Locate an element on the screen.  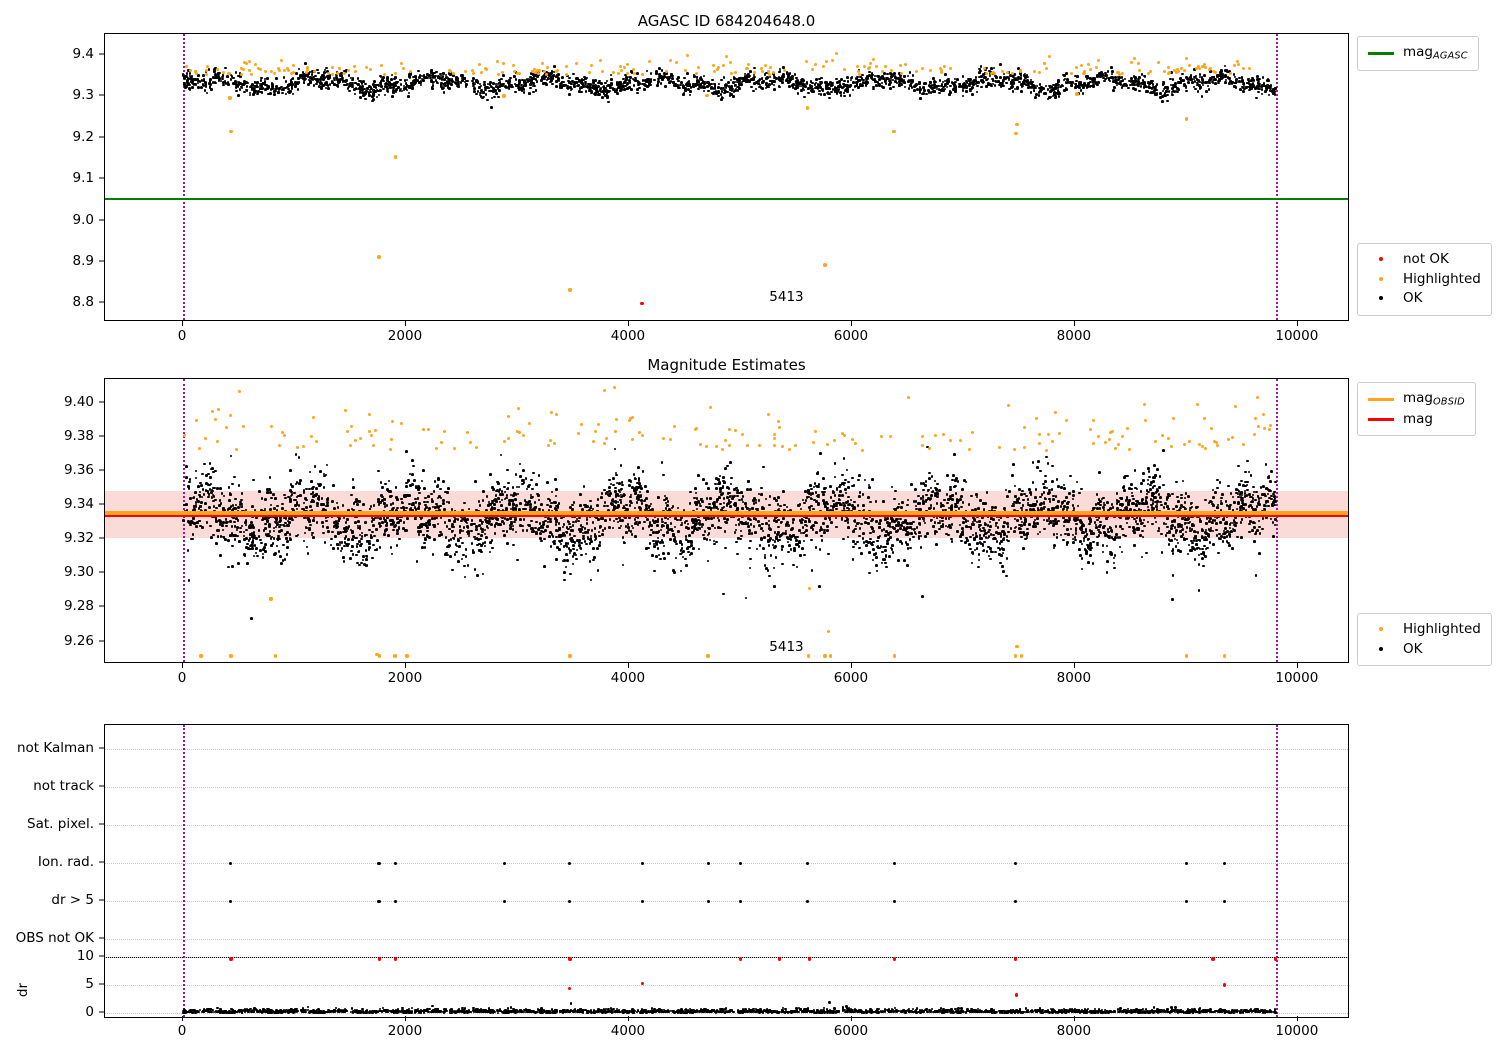
legend-point-class-item: OK is located at coordinates (1424, 299).